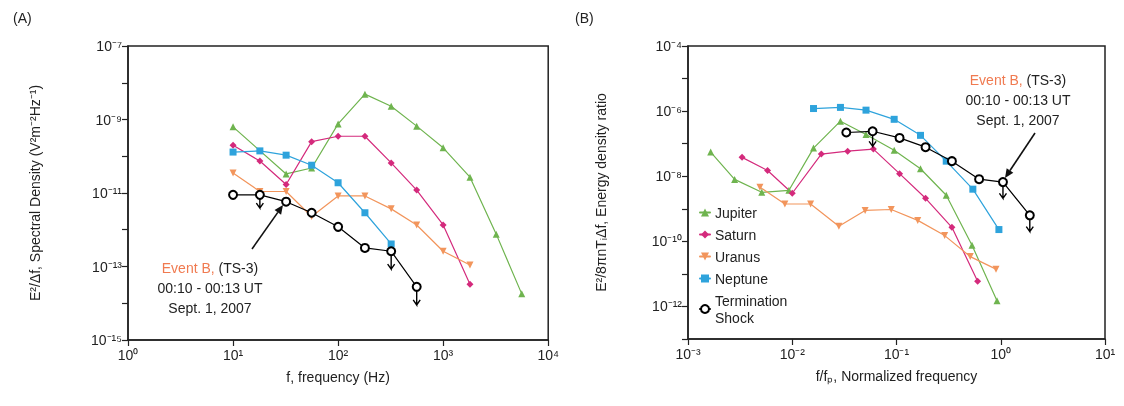  What do you see at coordinates (107, 193) in the screenshot?
I see `y-tick-label: 10⁻¹¹` at bounding box center [107, 193].